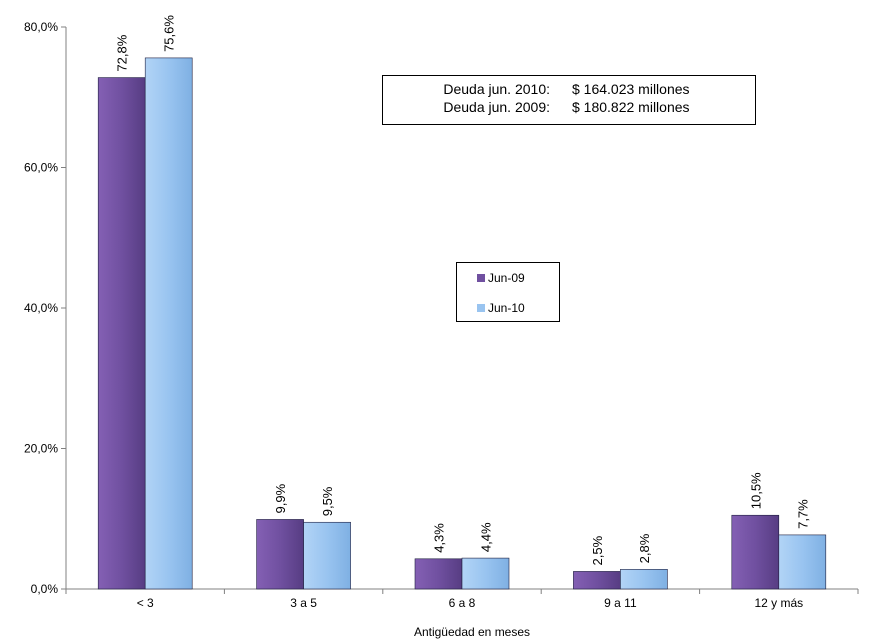 Image resolution: width=869 pixels, height=643 pixels. What do you see at coordinates (41, 308) in the screenshot?
I see `y-tick-label: 40,0%` at bounding box center [41, 308].